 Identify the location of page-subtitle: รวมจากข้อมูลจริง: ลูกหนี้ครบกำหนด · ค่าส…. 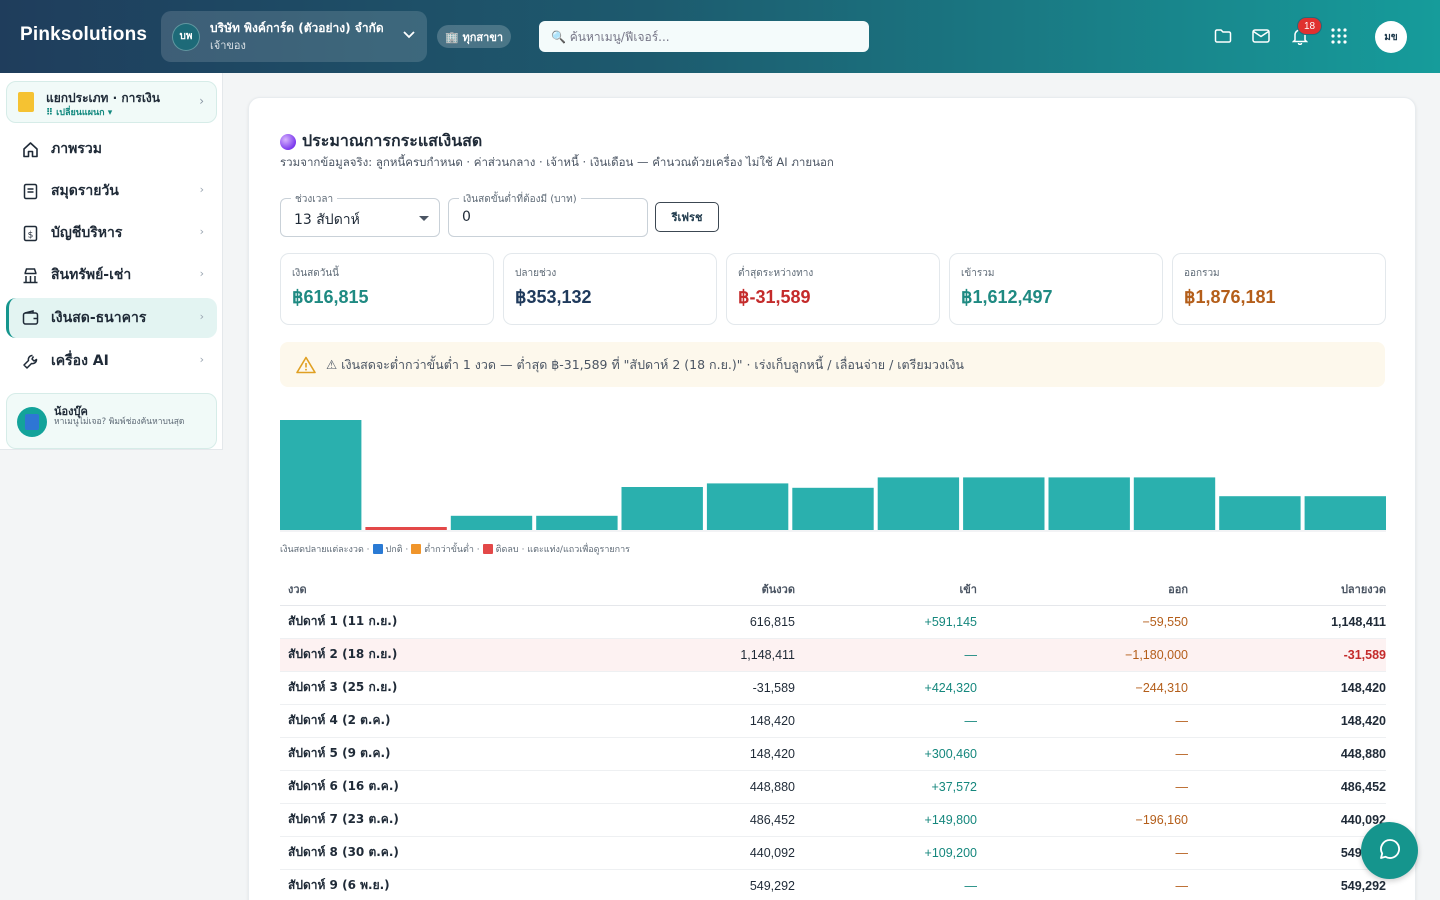
(557, 162).